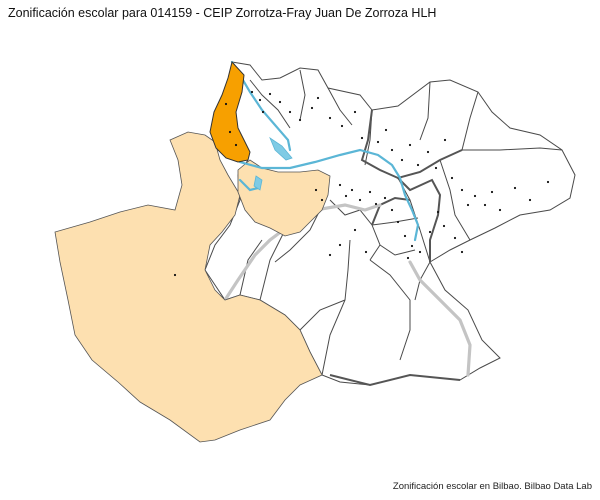 The image size is (600, 500). What do you see at coordinates (273, 163) in the screenshot?
I see `river-fill` at bounding box center [273, 163].